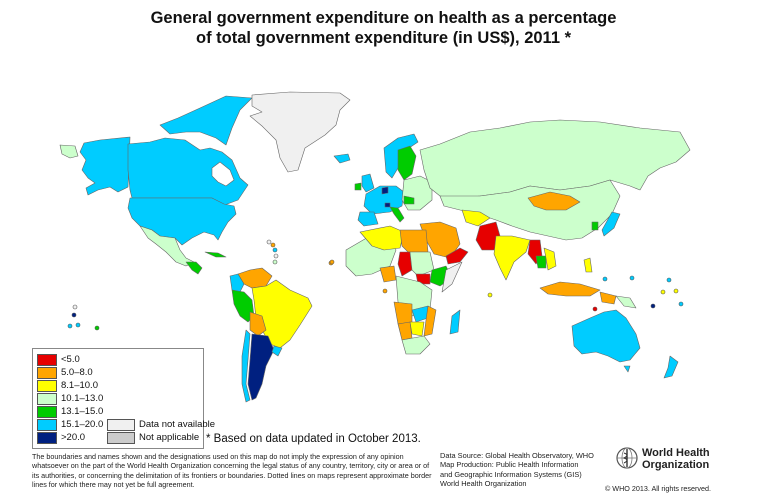 The image size is (767, 499). I want to click on country-chukotka-west, so click(69, 151).